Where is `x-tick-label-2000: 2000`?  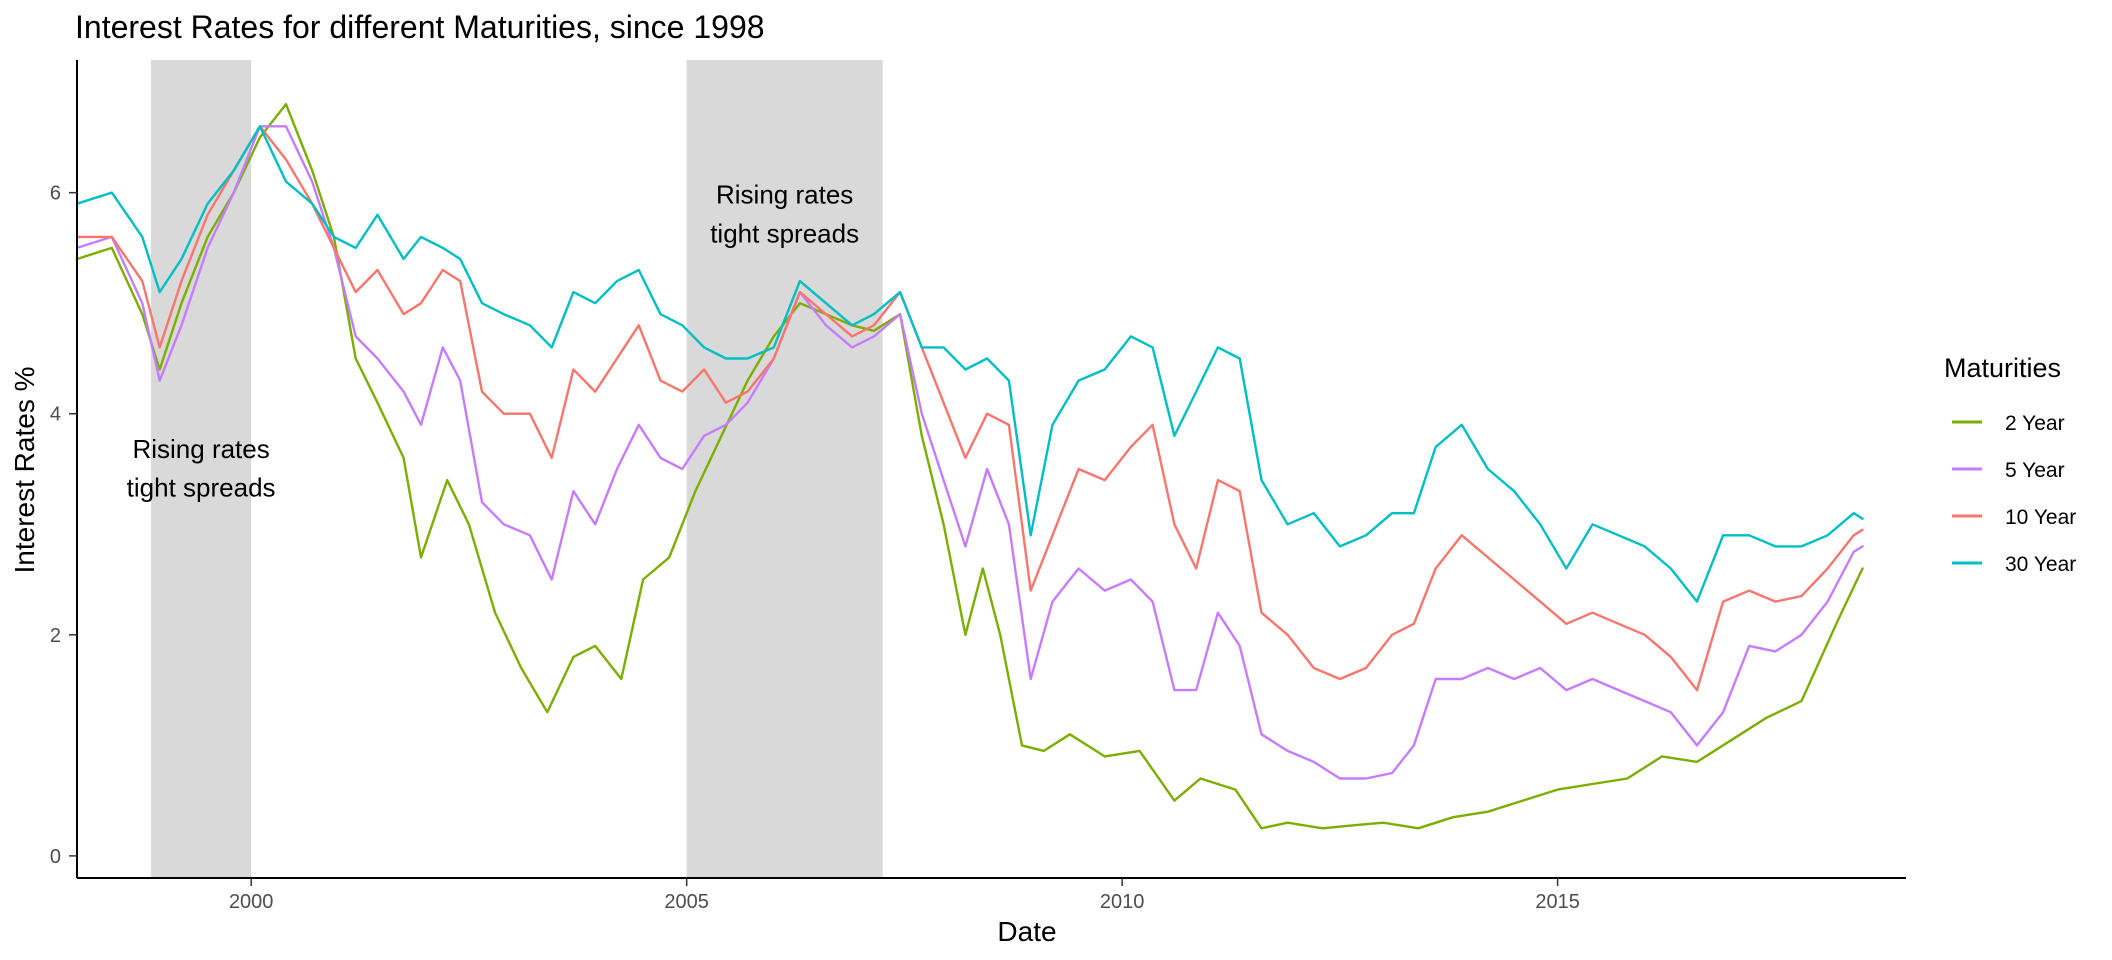 x-tick-label-2000: 2000 is located at coordinates (251, 902).